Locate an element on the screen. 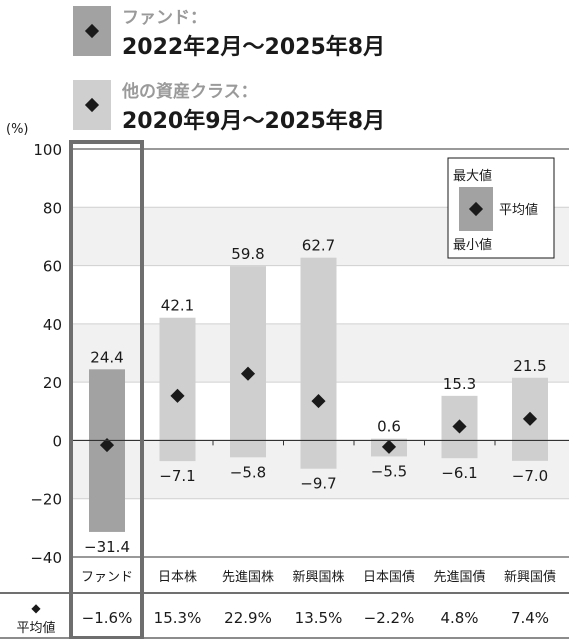 This screenshot has width=569, height=643. avg-row-value: −1.6% is located at coordinates (107, 618).